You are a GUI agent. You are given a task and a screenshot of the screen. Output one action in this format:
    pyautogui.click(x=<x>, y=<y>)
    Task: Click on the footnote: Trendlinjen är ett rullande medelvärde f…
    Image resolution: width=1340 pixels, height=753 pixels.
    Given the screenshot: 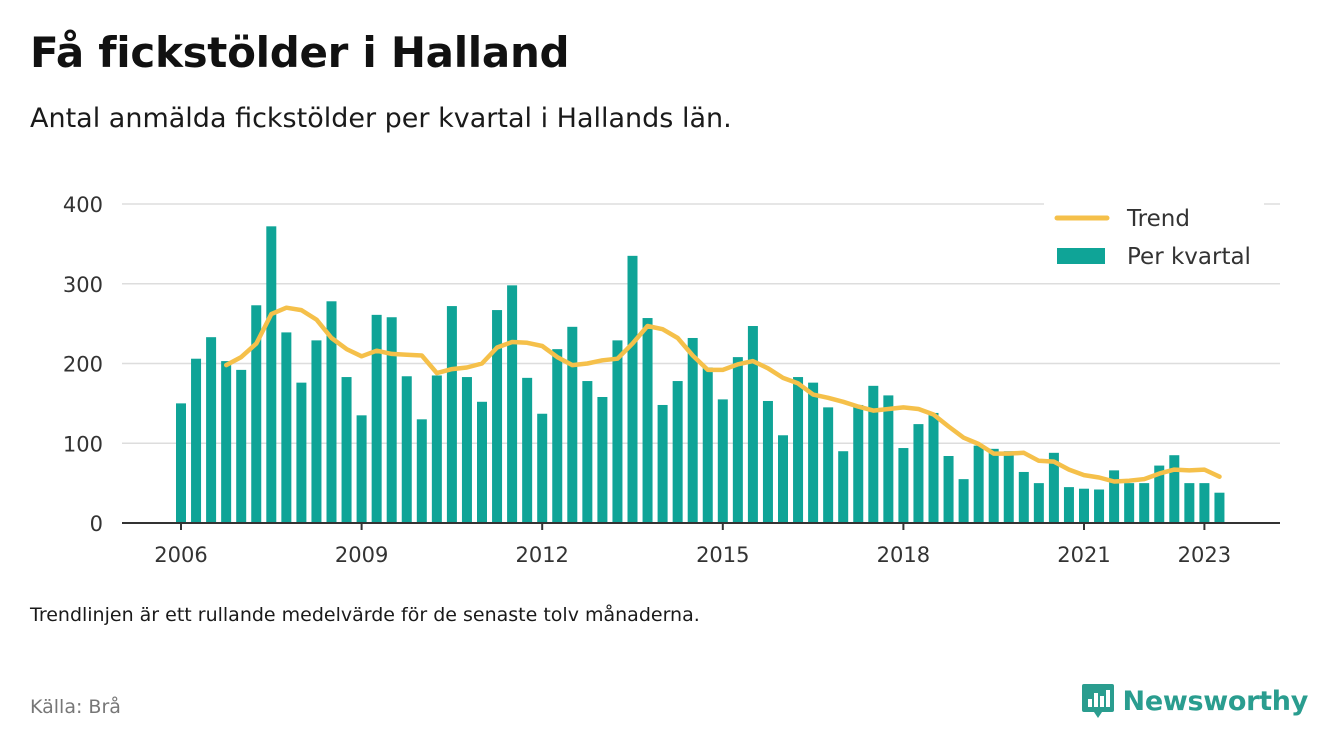 What is the action you would take?
    pyautogui.click(x=365, y=615)
    